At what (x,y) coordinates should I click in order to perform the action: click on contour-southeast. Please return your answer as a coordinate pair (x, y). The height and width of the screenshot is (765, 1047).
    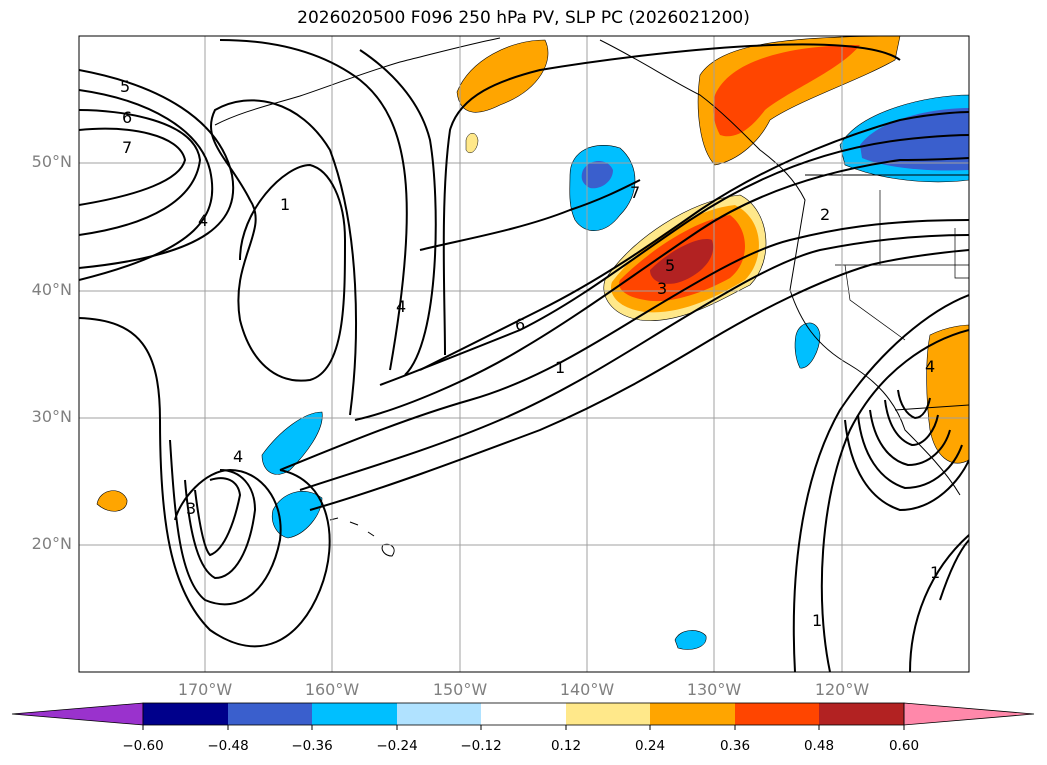
    Looking at the image, I should click on (939, 603).